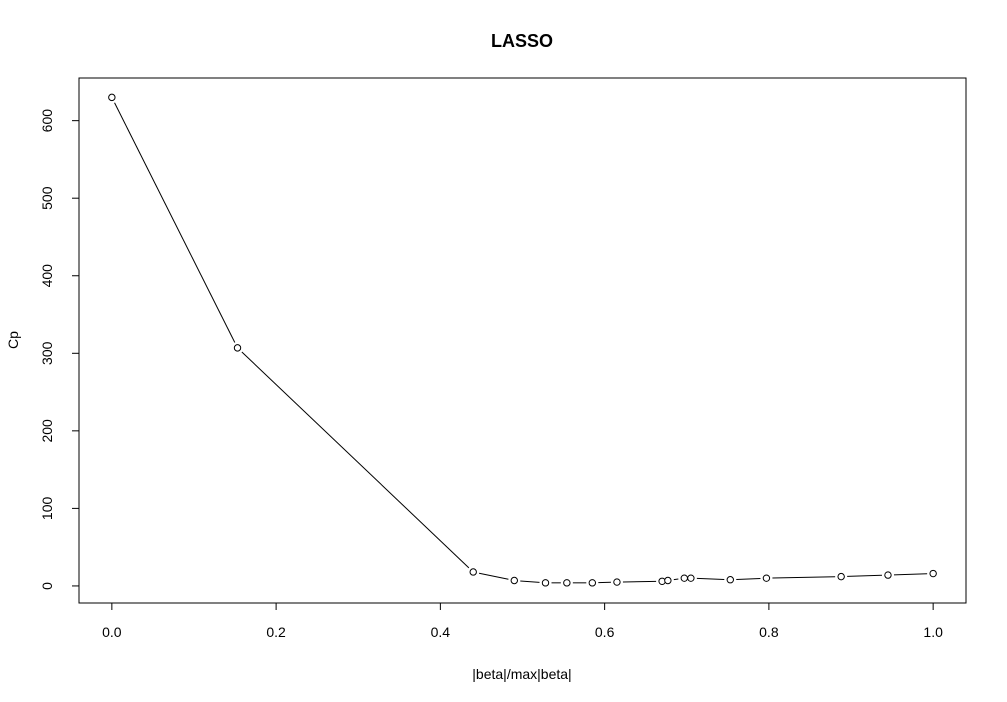  I want to click on y-tick-label: 200, so click(47, 431).